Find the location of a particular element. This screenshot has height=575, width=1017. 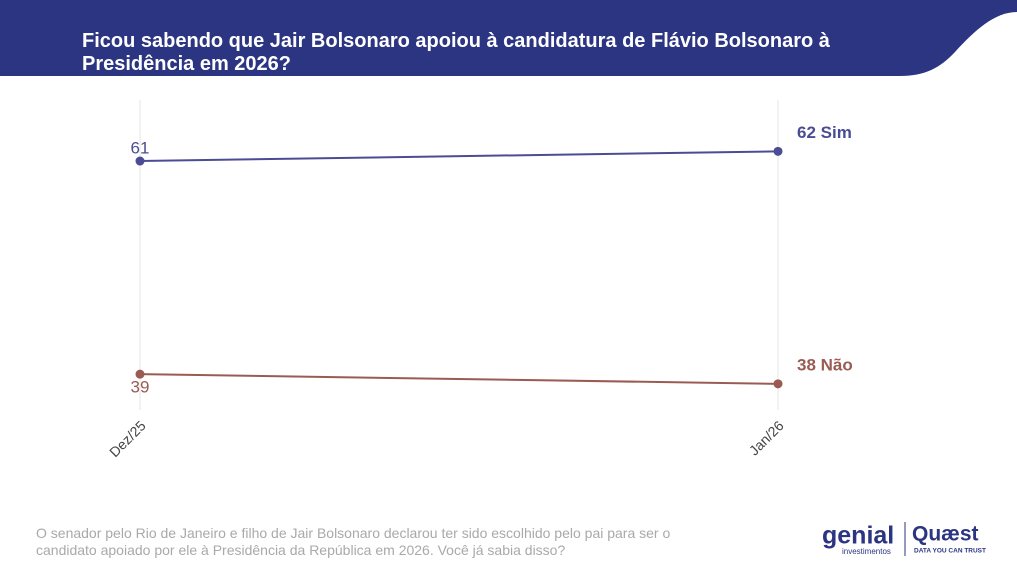

data-label: 61 is located at coordinates (140, 148).